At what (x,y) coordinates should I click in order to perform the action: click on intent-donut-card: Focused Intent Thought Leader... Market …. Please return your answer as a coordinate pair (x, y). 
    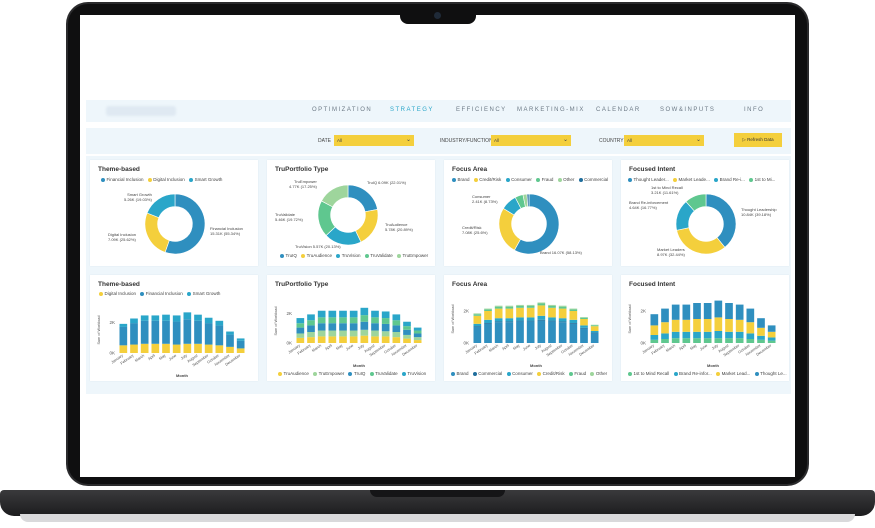
    Looking at the image, I should click on (705, 213).